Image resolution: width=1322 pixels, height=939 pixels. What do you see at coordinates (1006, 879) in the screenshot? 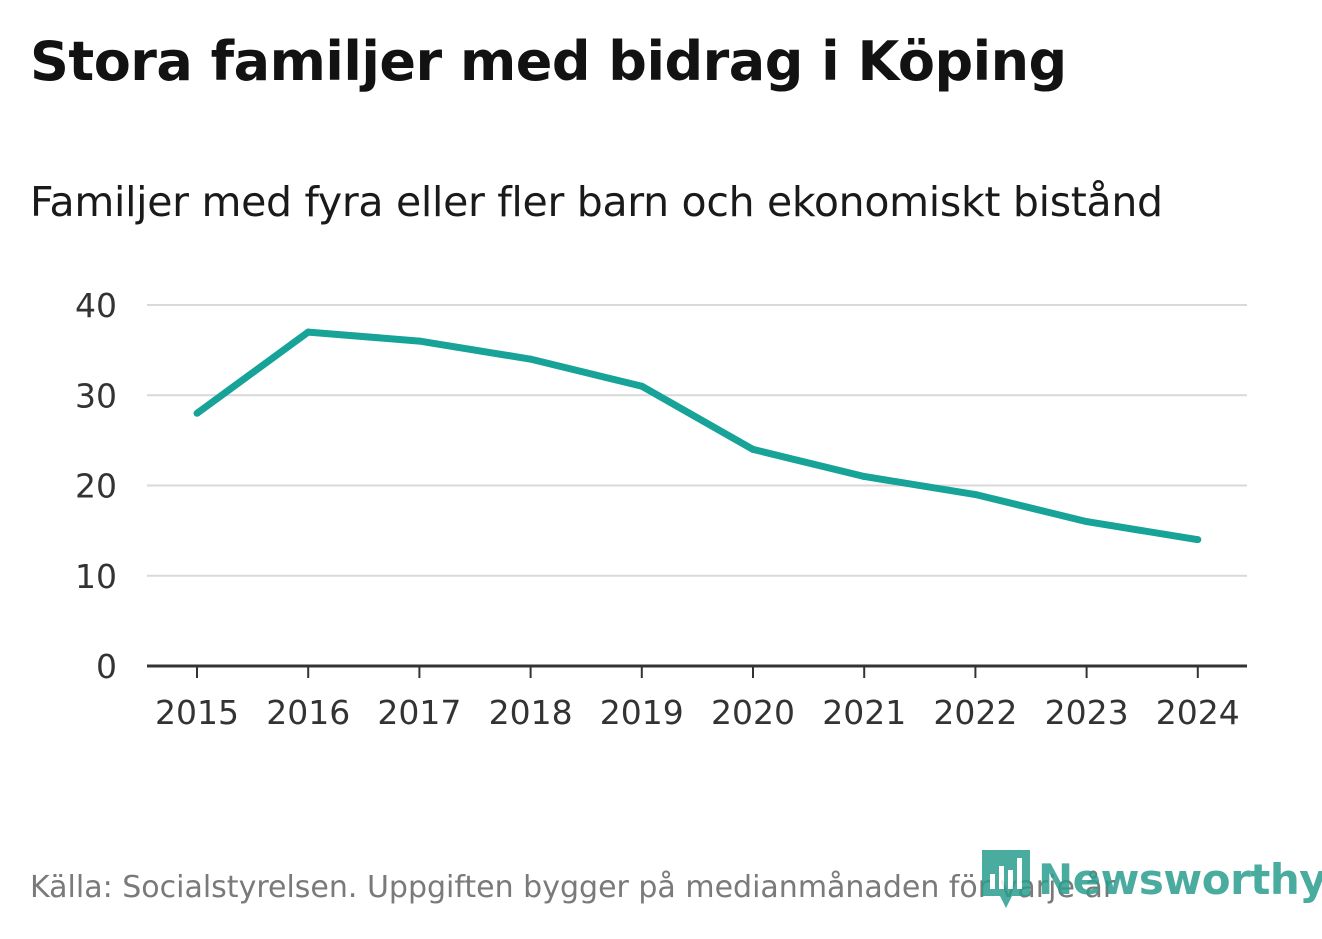
I see `newsworthy-logo-icon` at bounding box center [1006, 879].